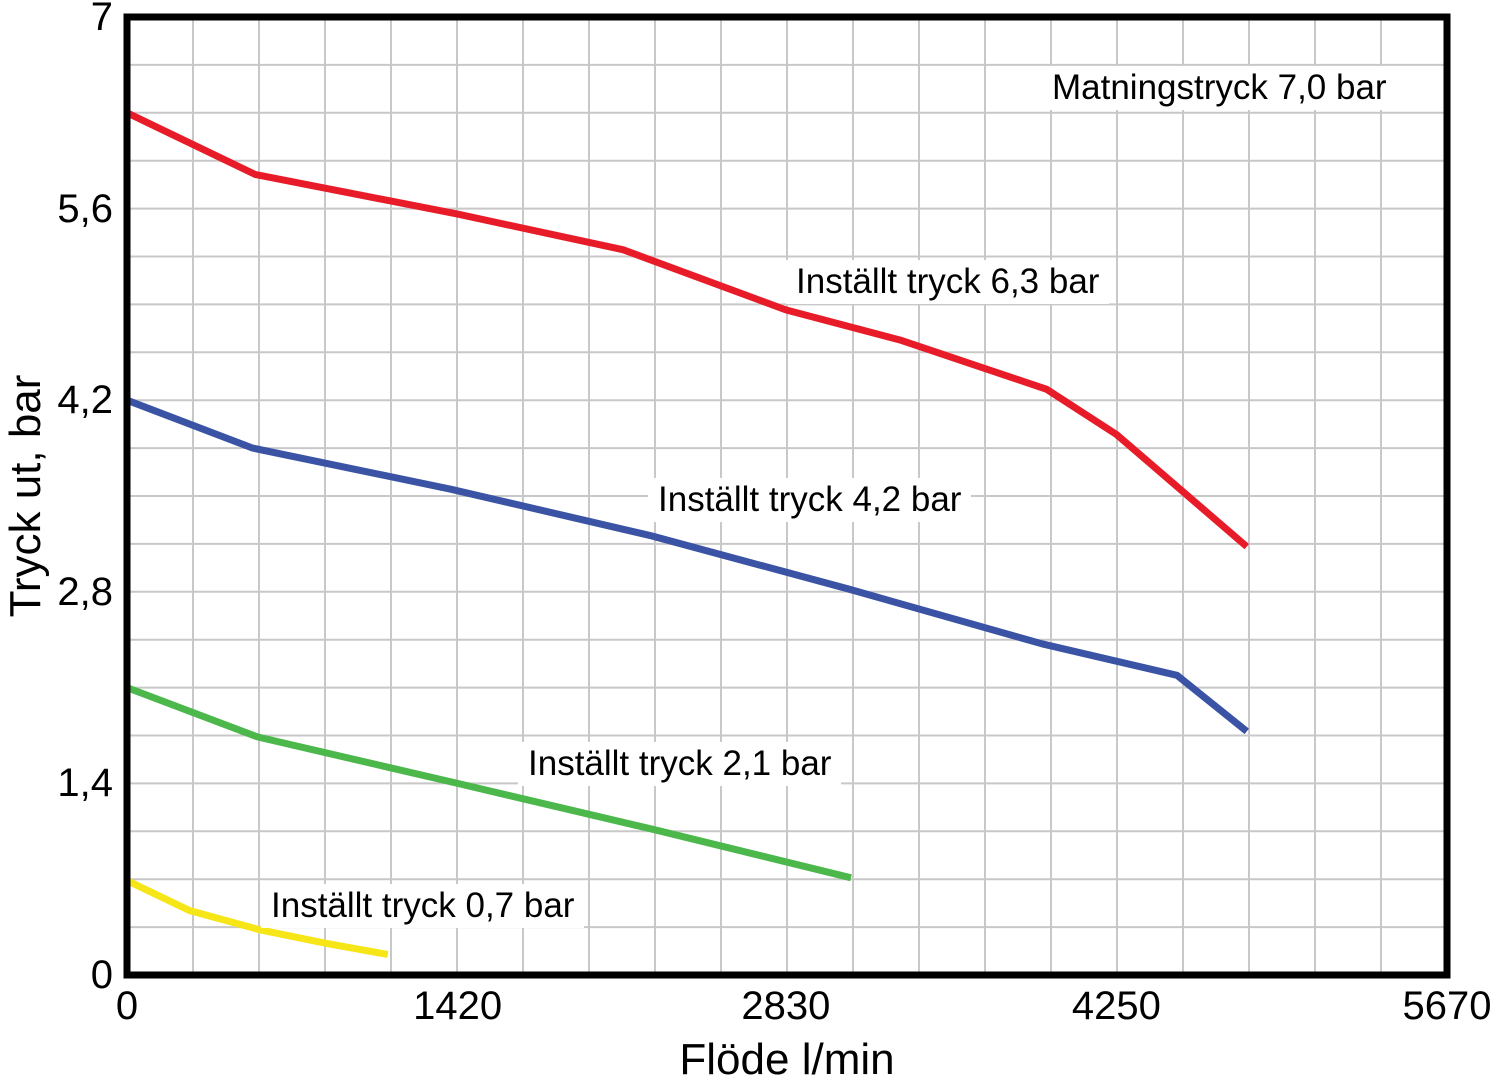  What do you see at coordinates (85, 208) in the screenshot?
I see `y-tick-label: 5,6` at bounding box center [85, 208].